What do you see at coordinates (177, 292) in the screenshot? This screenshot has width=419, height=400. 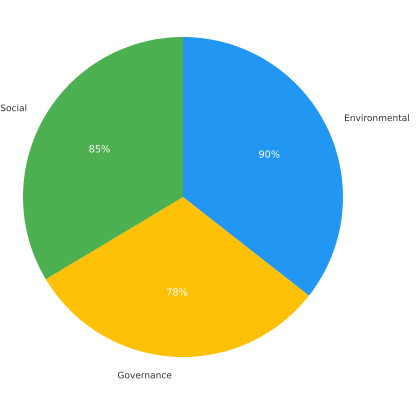 I see `data-label: 78%` at bounding box center [177, 292].